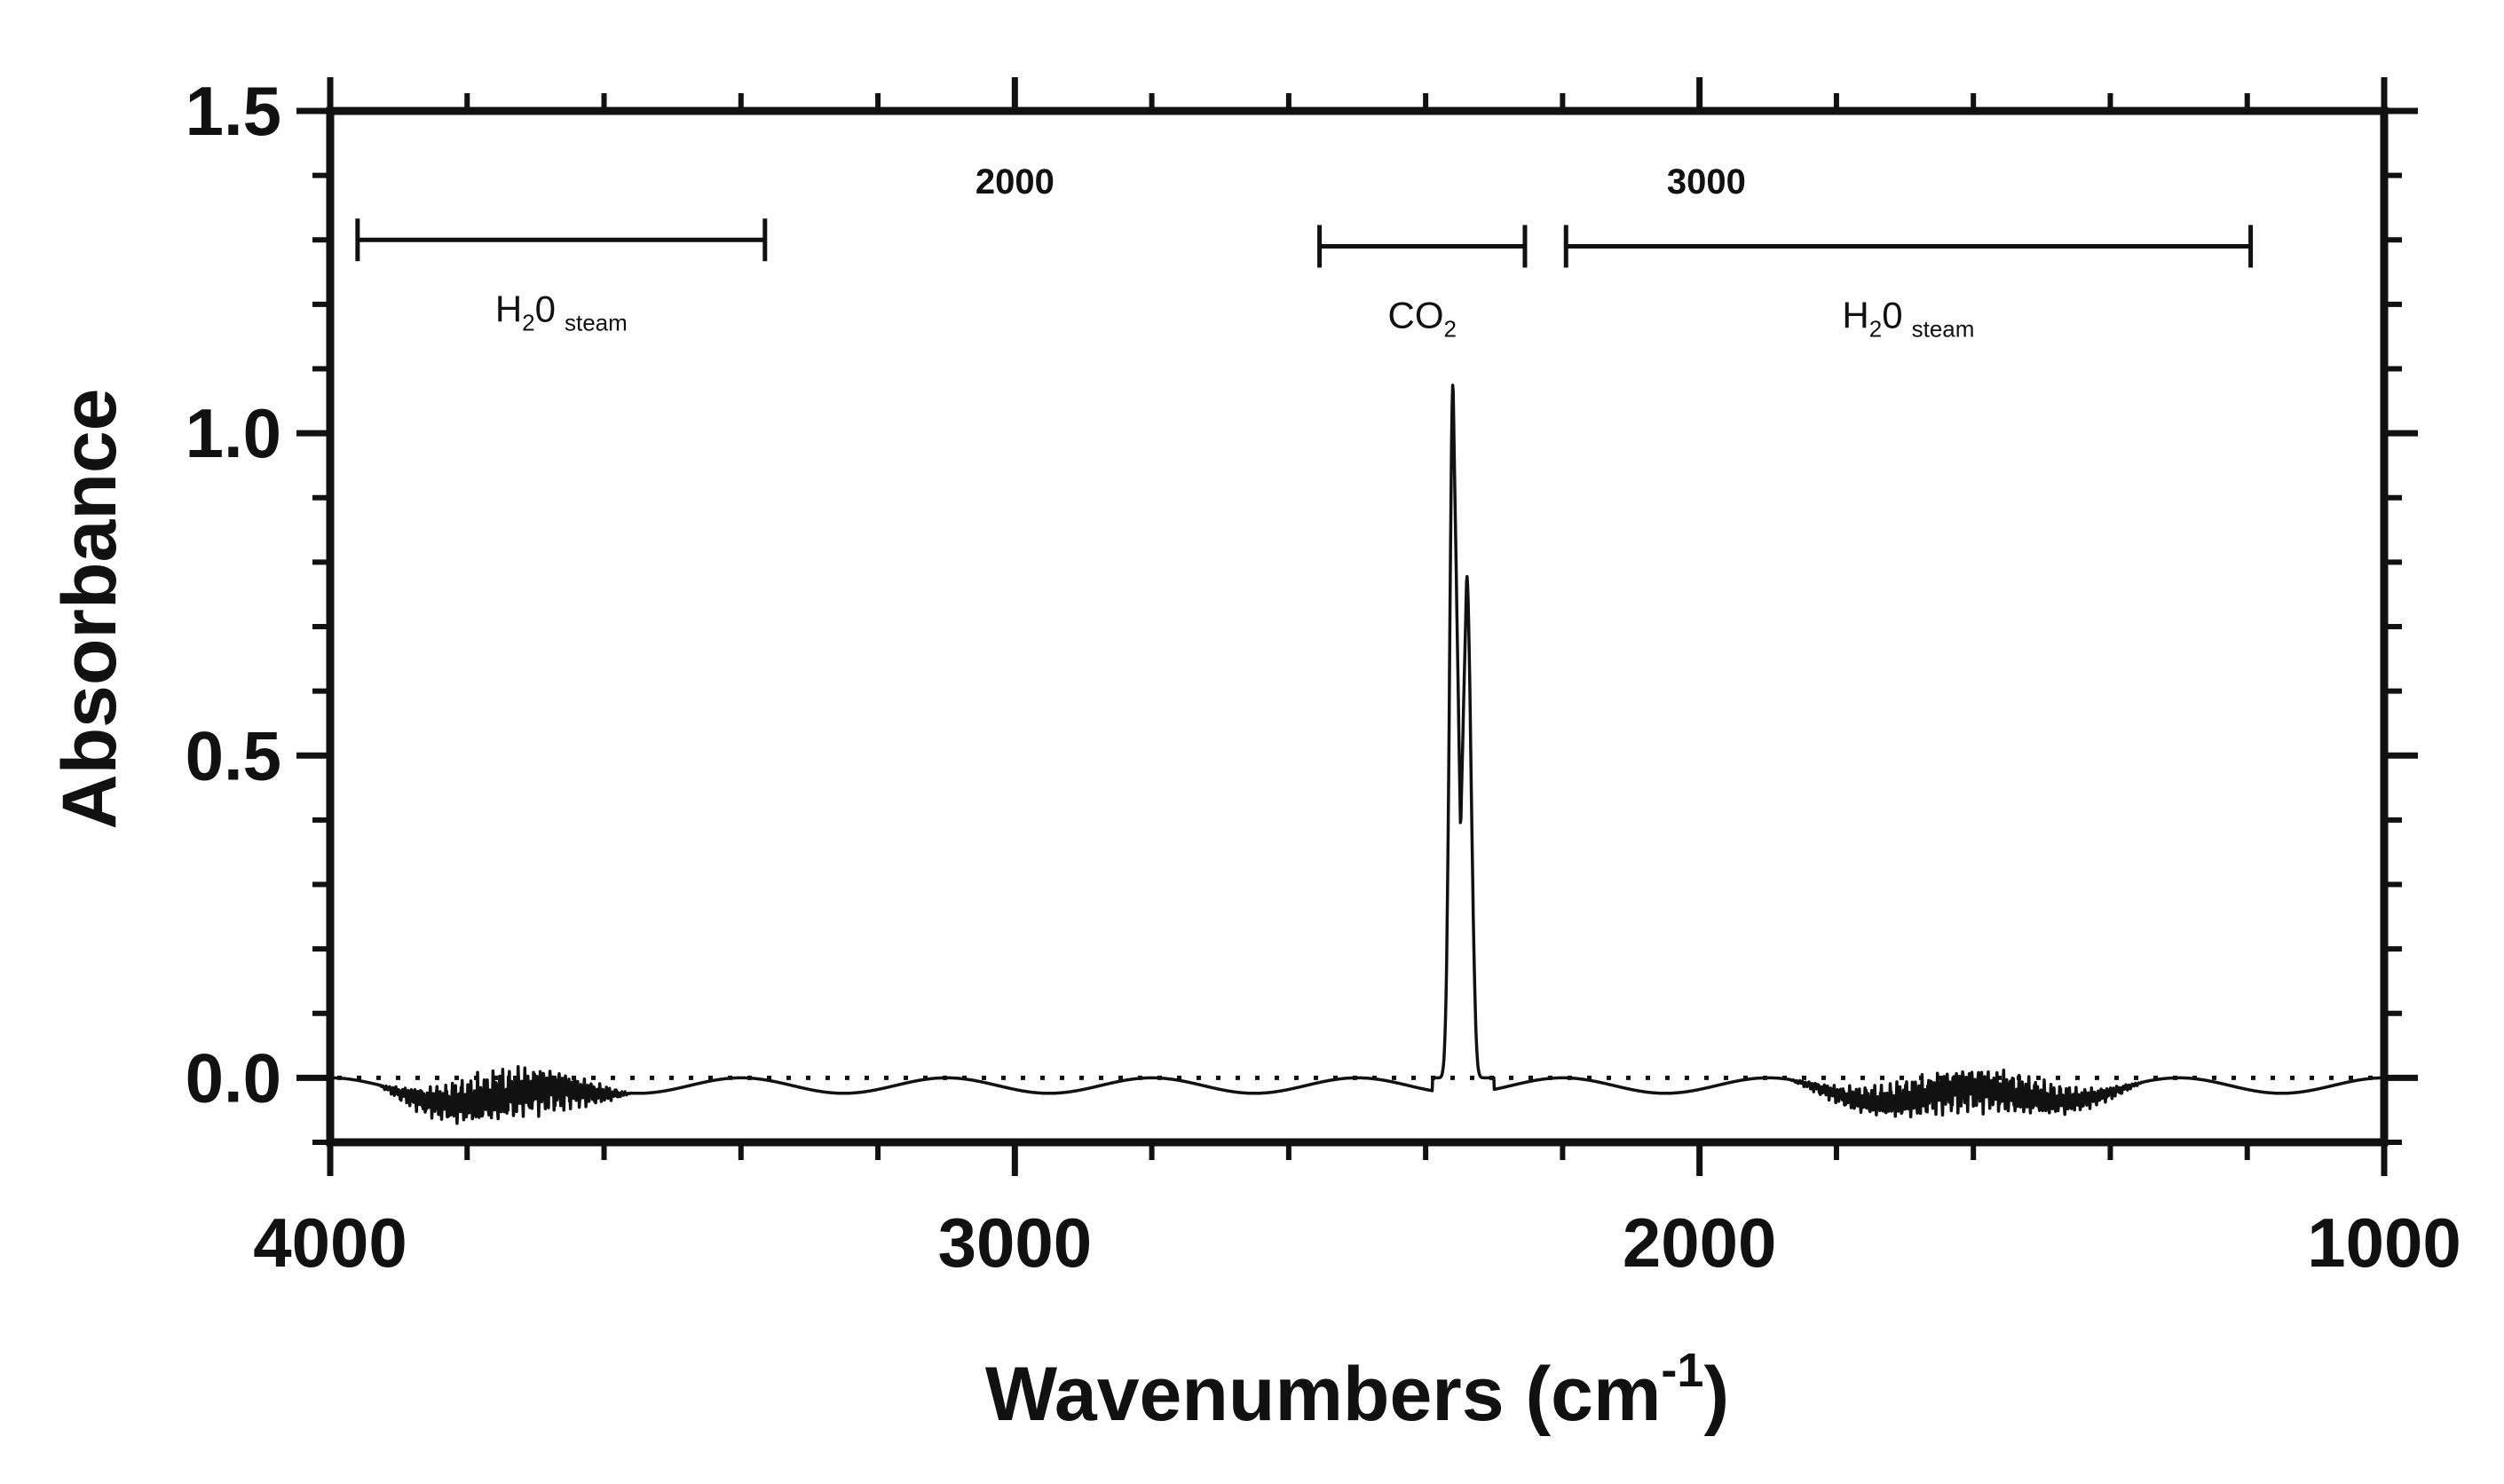 The width and height of the screenshot is (2504, 1484). Describe the element at coordinates (1416, 316) in the screenshot. I see `range-label-main: CO` at that location.